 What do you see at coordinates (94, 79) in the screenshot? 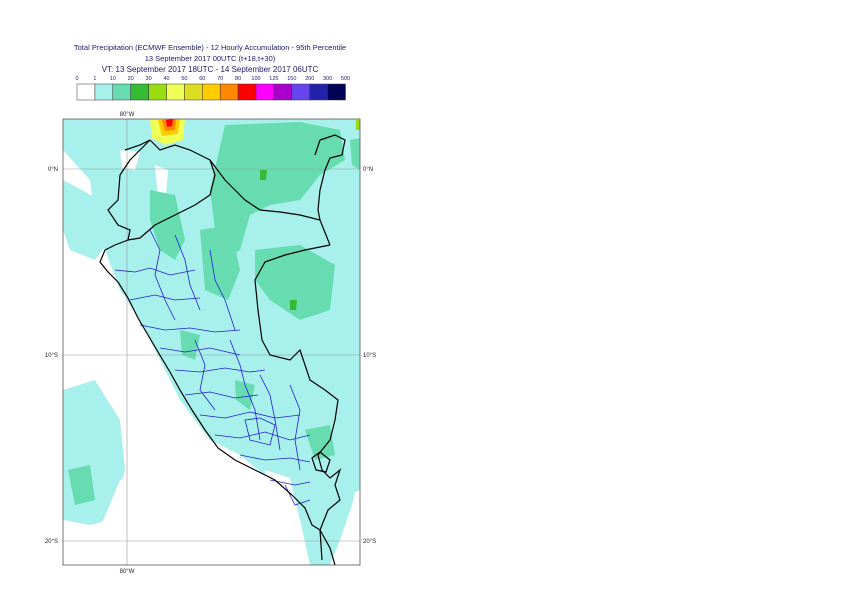
I see `legend-threshold-label: 1` at bounding box center [94, 79].